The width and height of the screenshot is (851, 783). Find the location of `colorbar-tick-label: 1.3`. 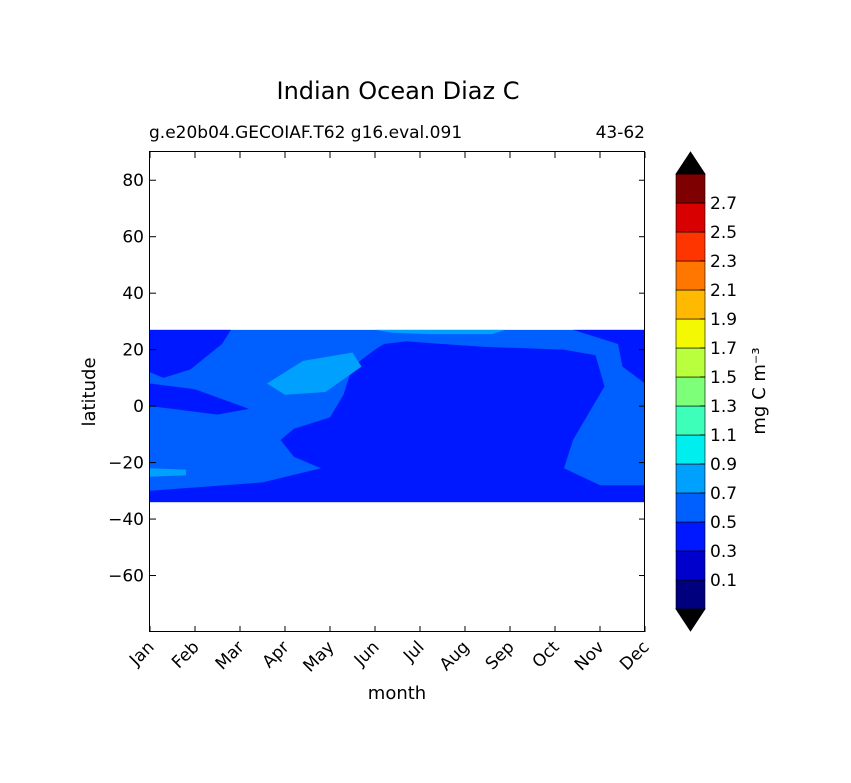

colorbar-tick-label: 1.3 is located at coordinates (723, 407).